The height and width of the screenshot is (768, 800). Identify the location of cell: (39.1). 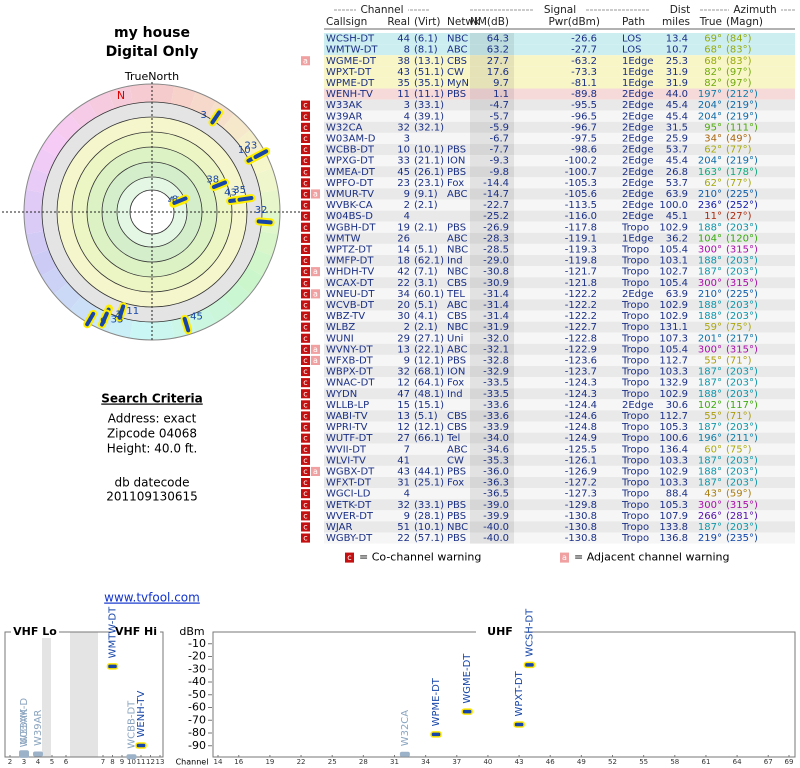
(429, 116).